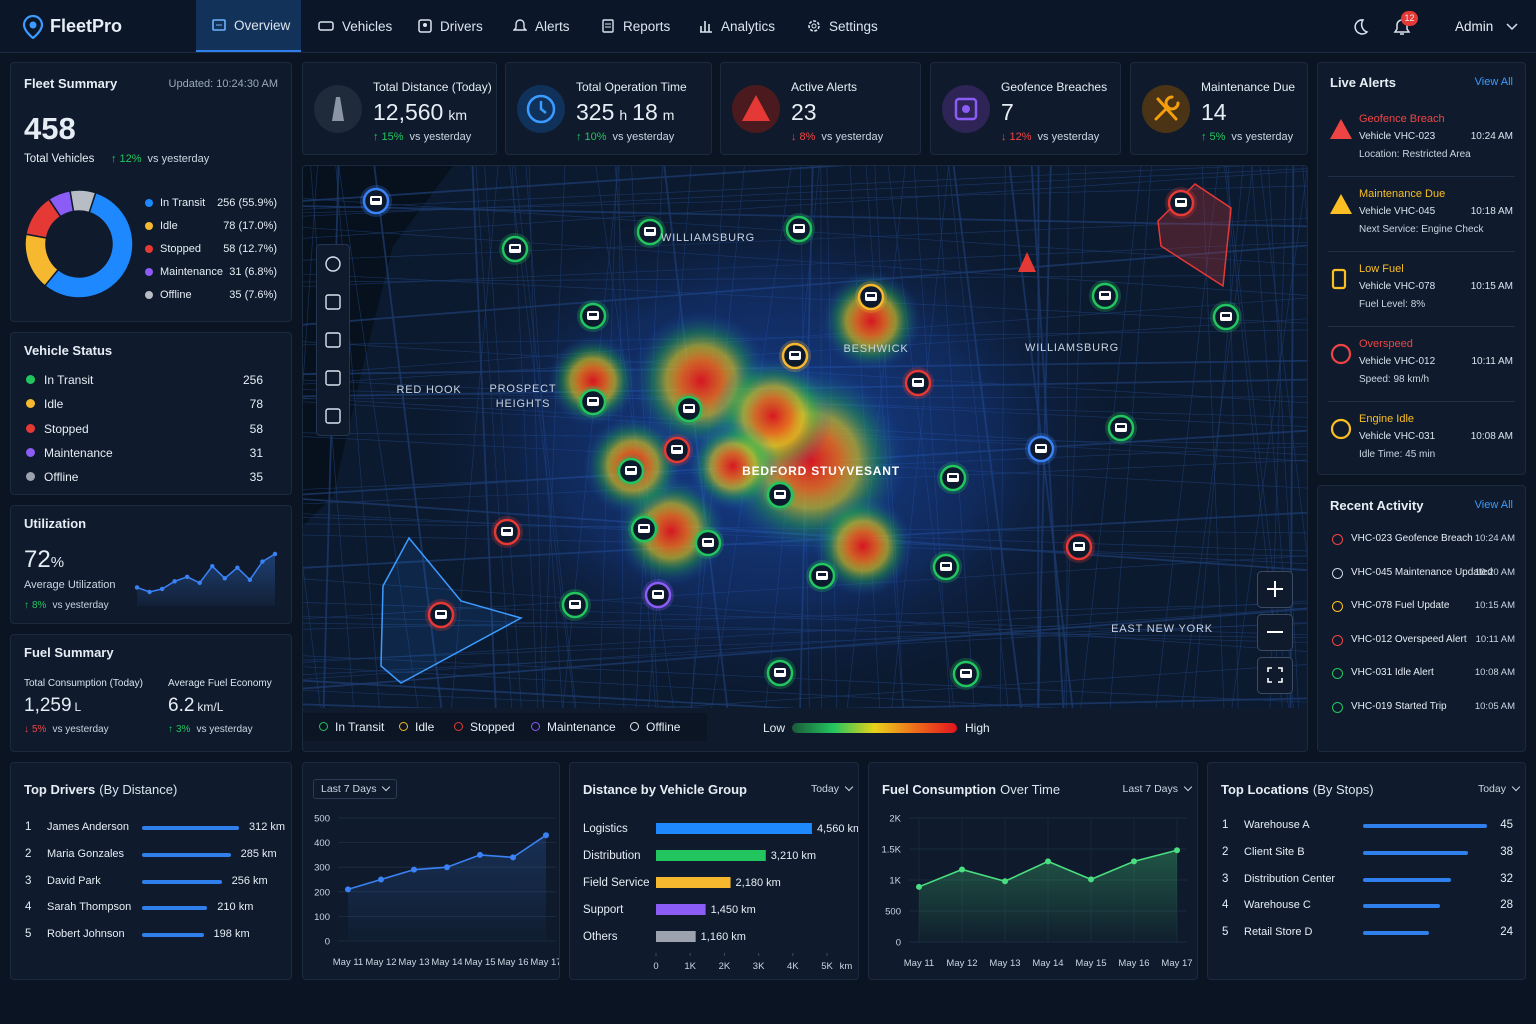 The image size is (1536, 1024). Describe the element at coordinates (250, 226) in the screenshot. I see `legend-value: 78 (17.0%)` at that location.